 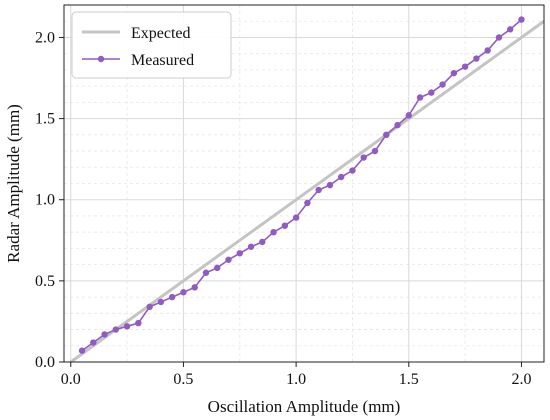 I want to click on y-tick-label: 0.5, so click(x=45, y=281).